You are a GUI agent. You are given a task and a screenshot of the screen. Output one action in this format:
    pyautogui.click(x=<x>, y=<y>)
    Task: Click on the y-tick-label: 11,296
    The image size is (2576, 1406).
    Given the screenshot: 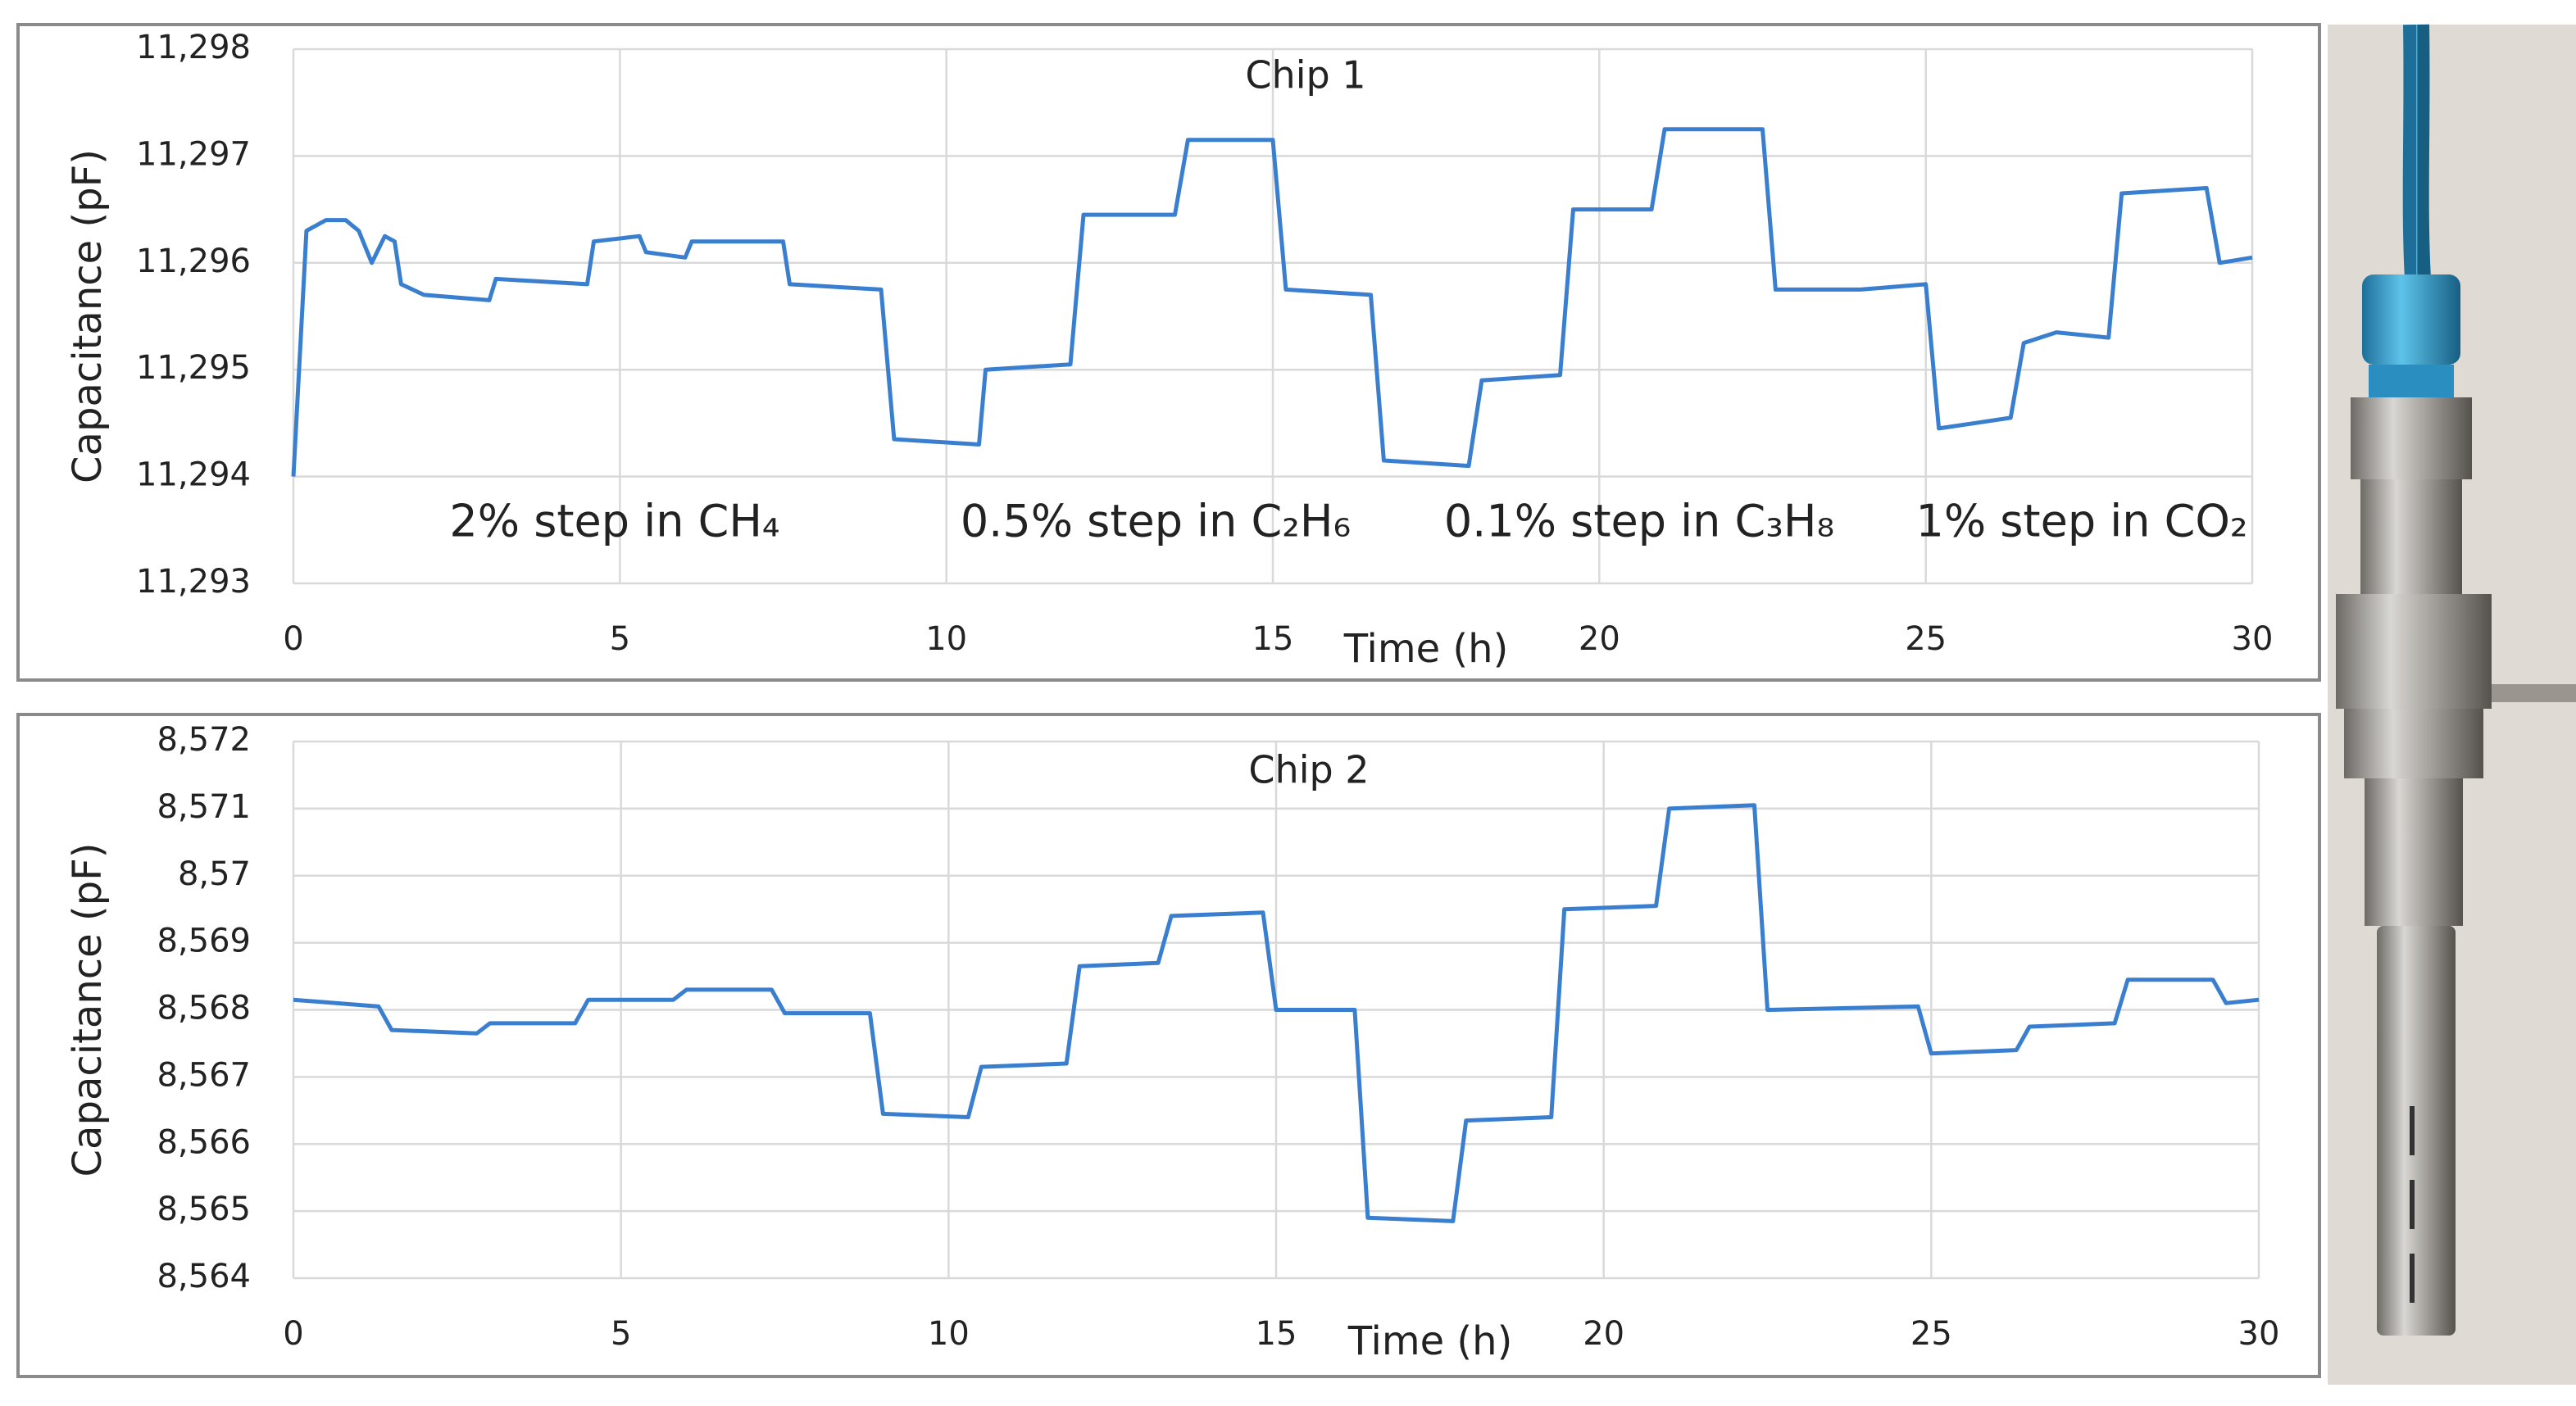 What is the action you would take?
    pyautogui.click(x=193, y=261)
    